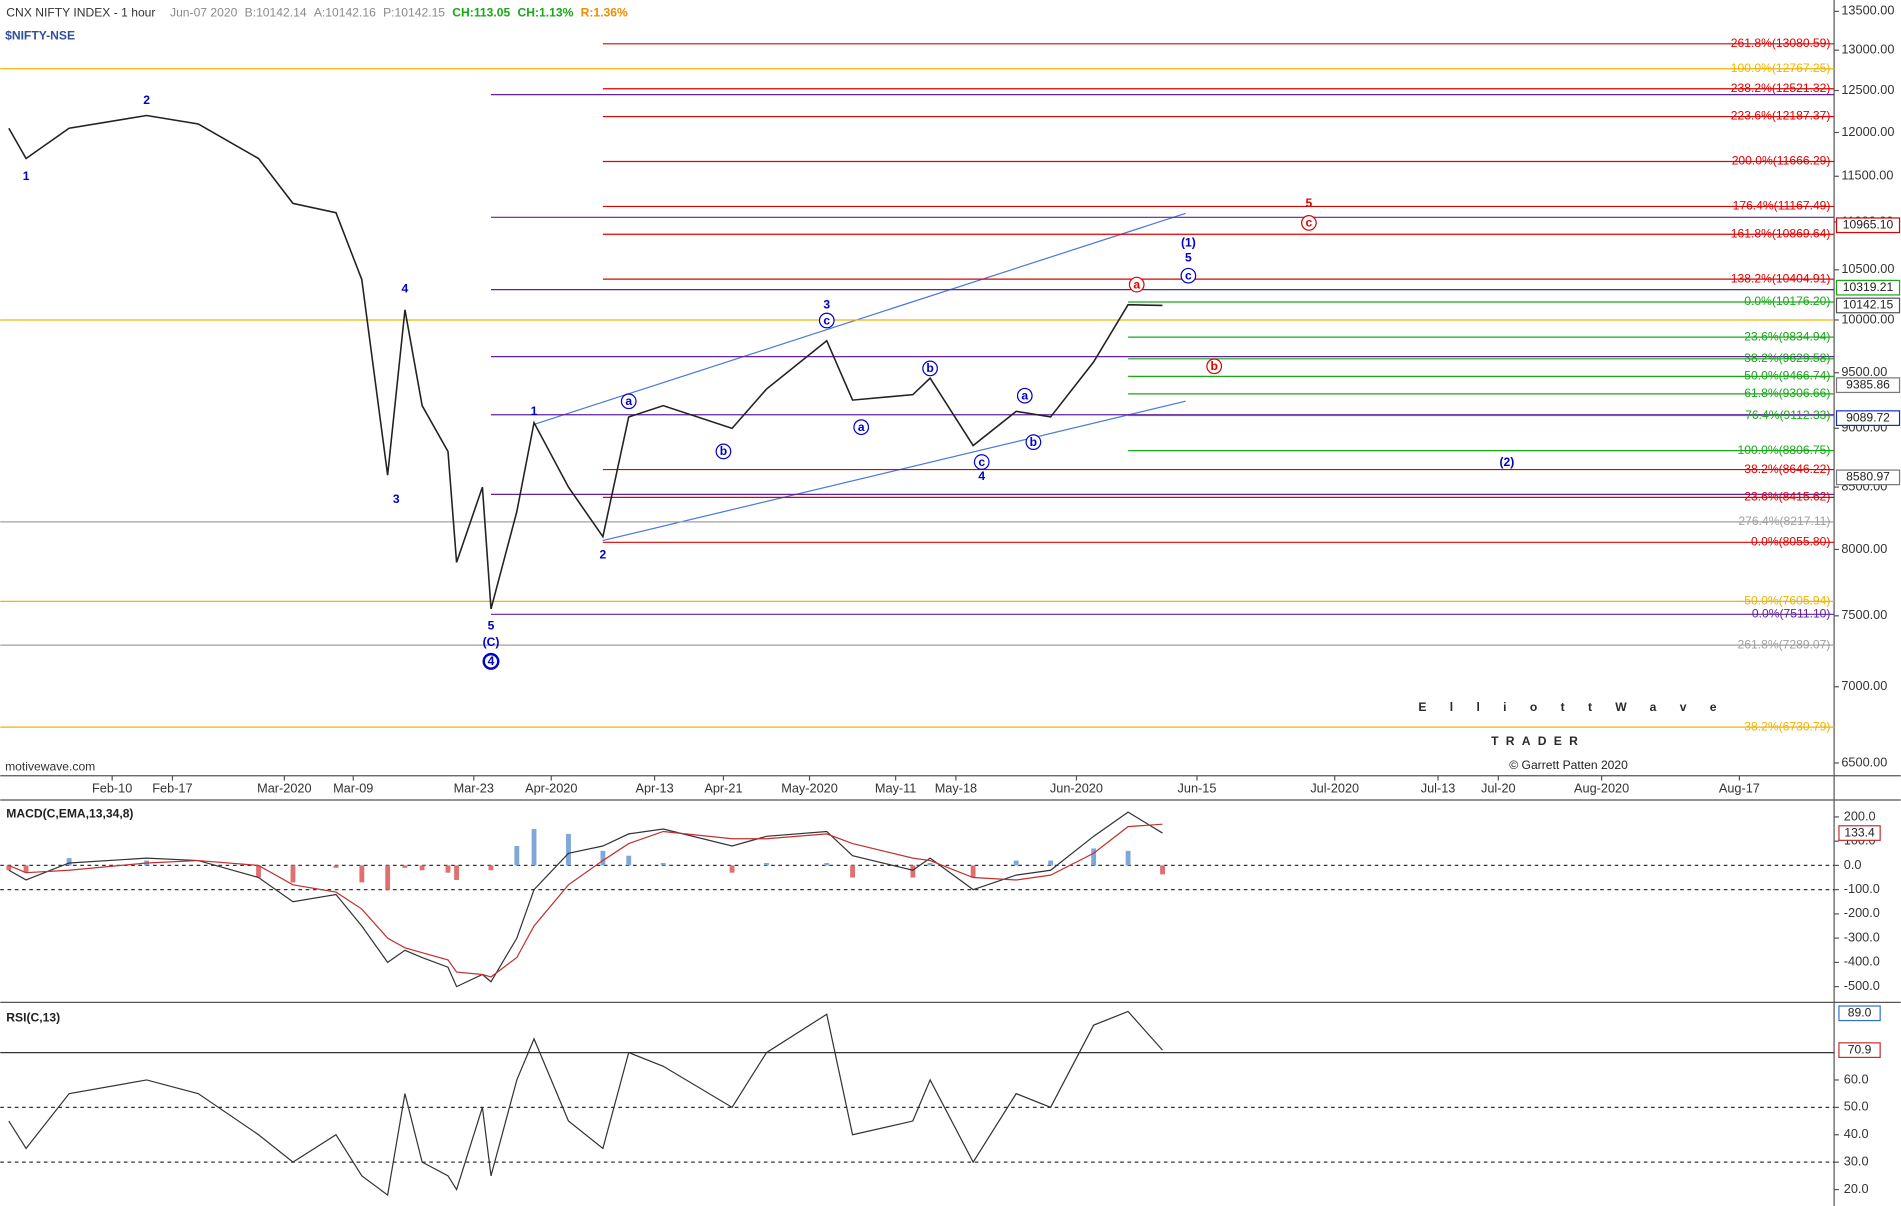 The width and height of the screenshot is (1901, 1206). I want to click on price-tag-label: 10142.15, so click(1868, 305).